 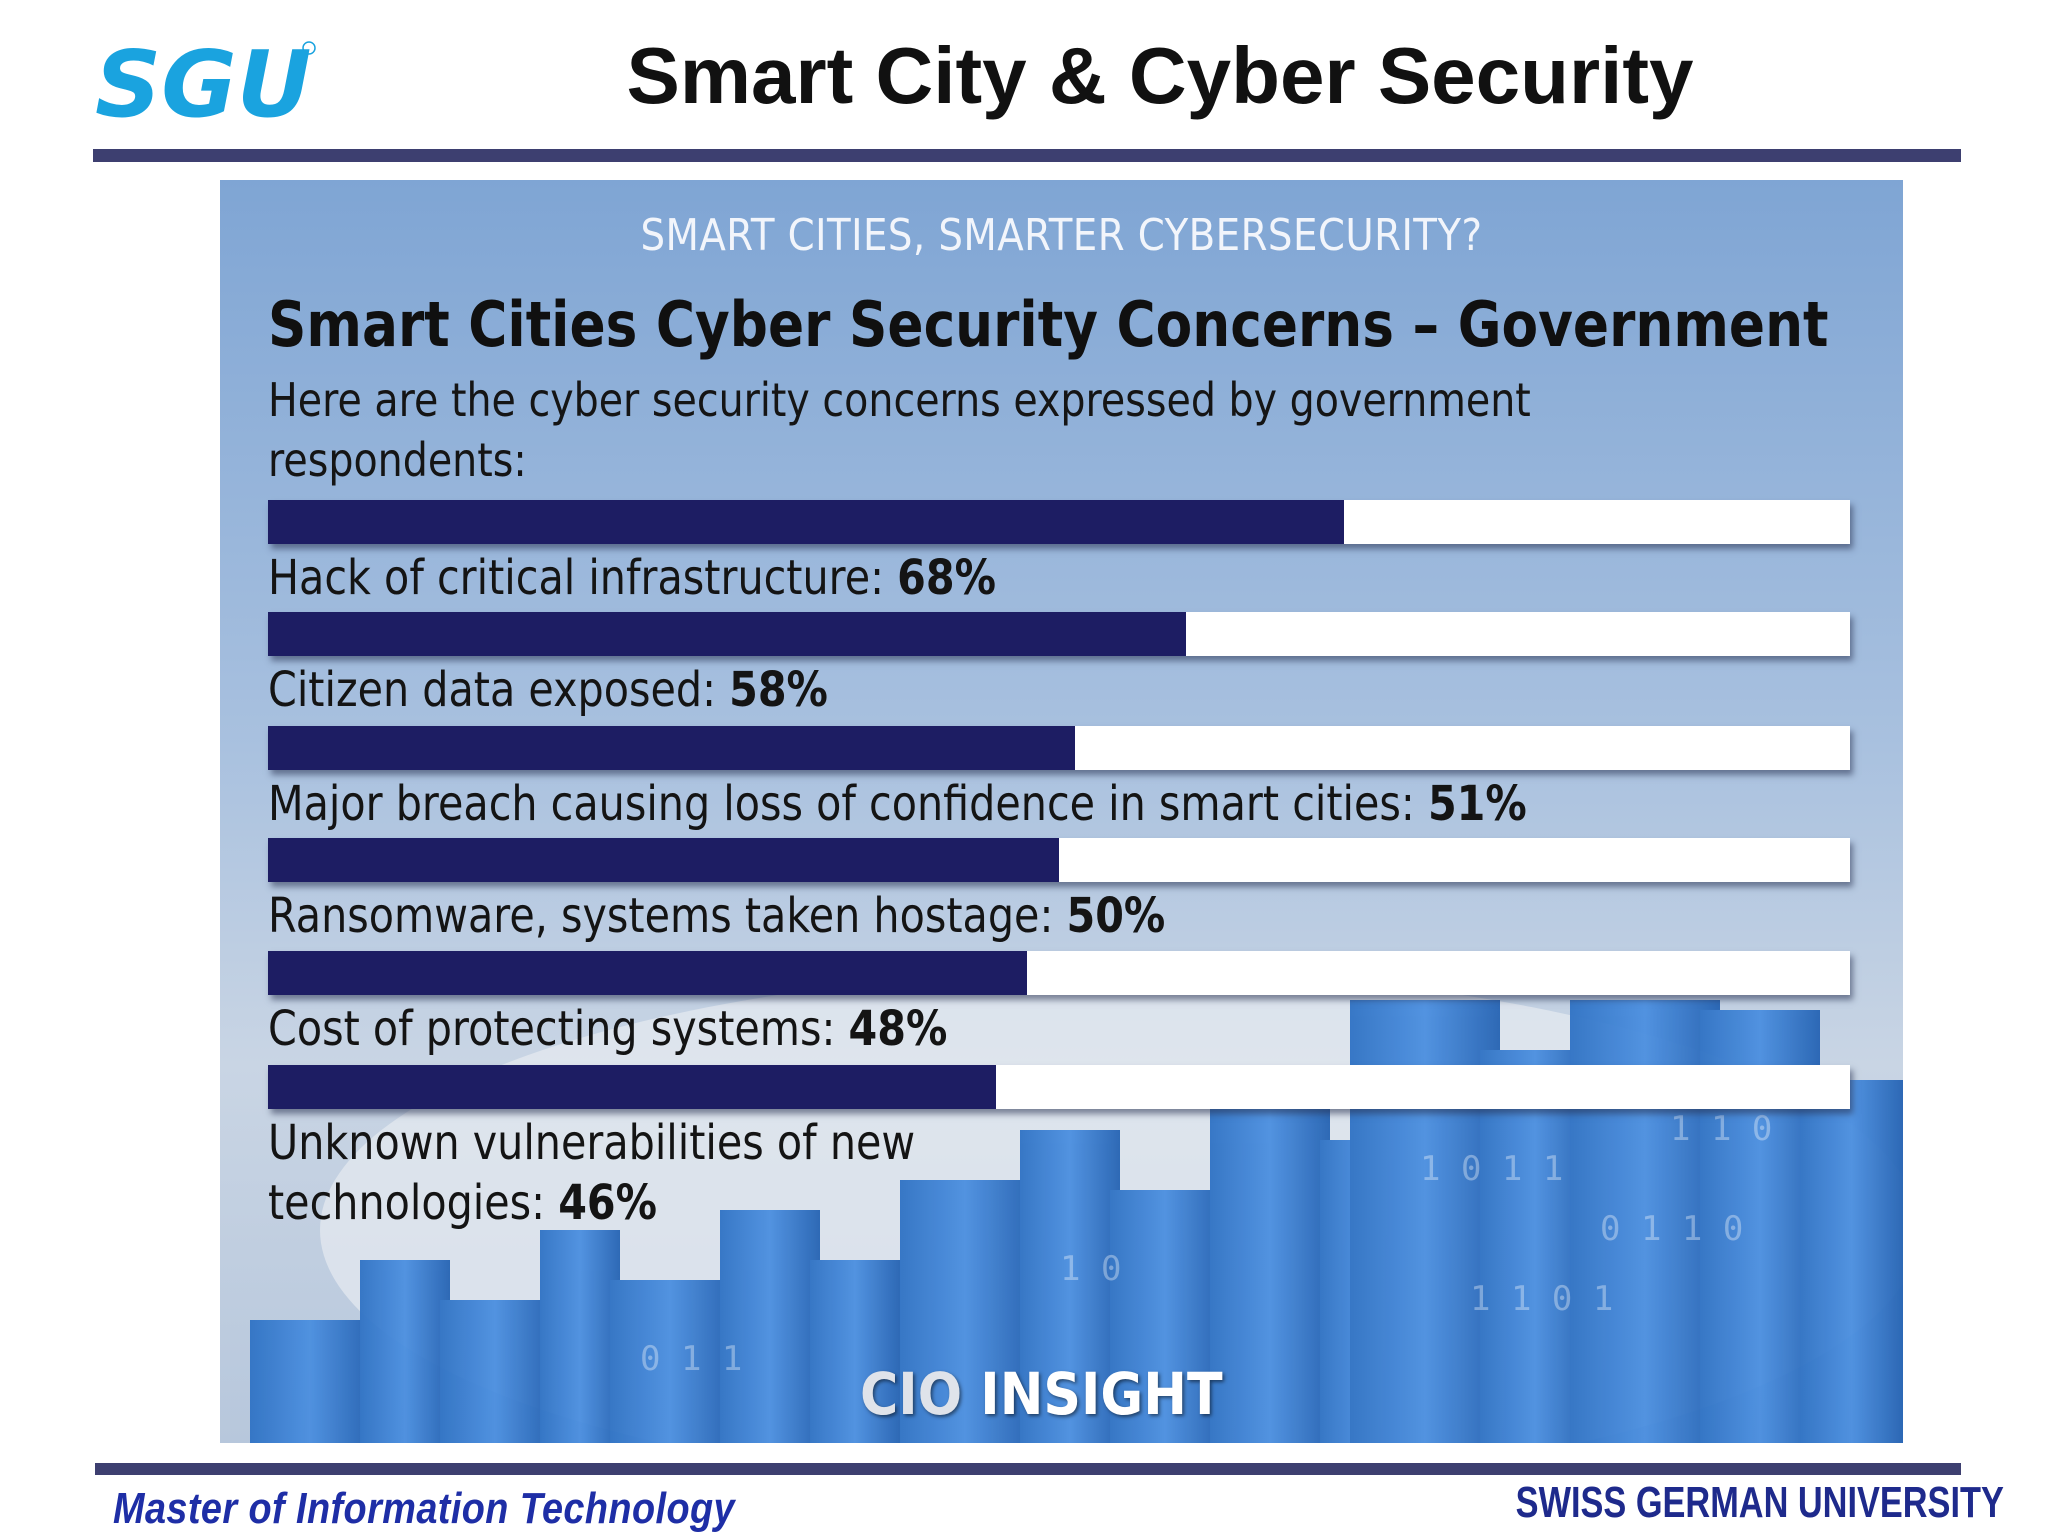 I want to click on bar-label: Cost of protecting systems: 48%, so click(x=608, y=1029).